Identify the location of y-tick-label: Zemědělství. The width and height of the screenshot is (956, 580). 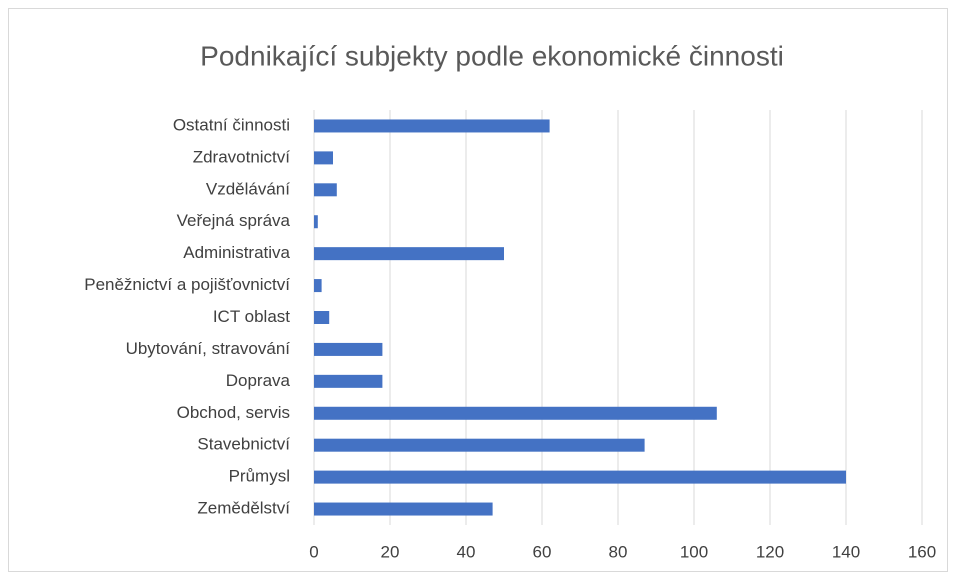
(243, 508).